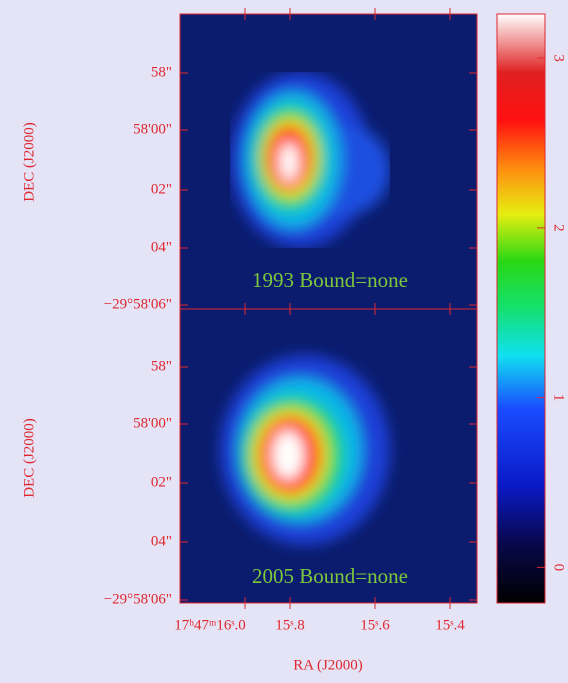  I want to click on colorbar-tick-label: 0, so click(559, 568).